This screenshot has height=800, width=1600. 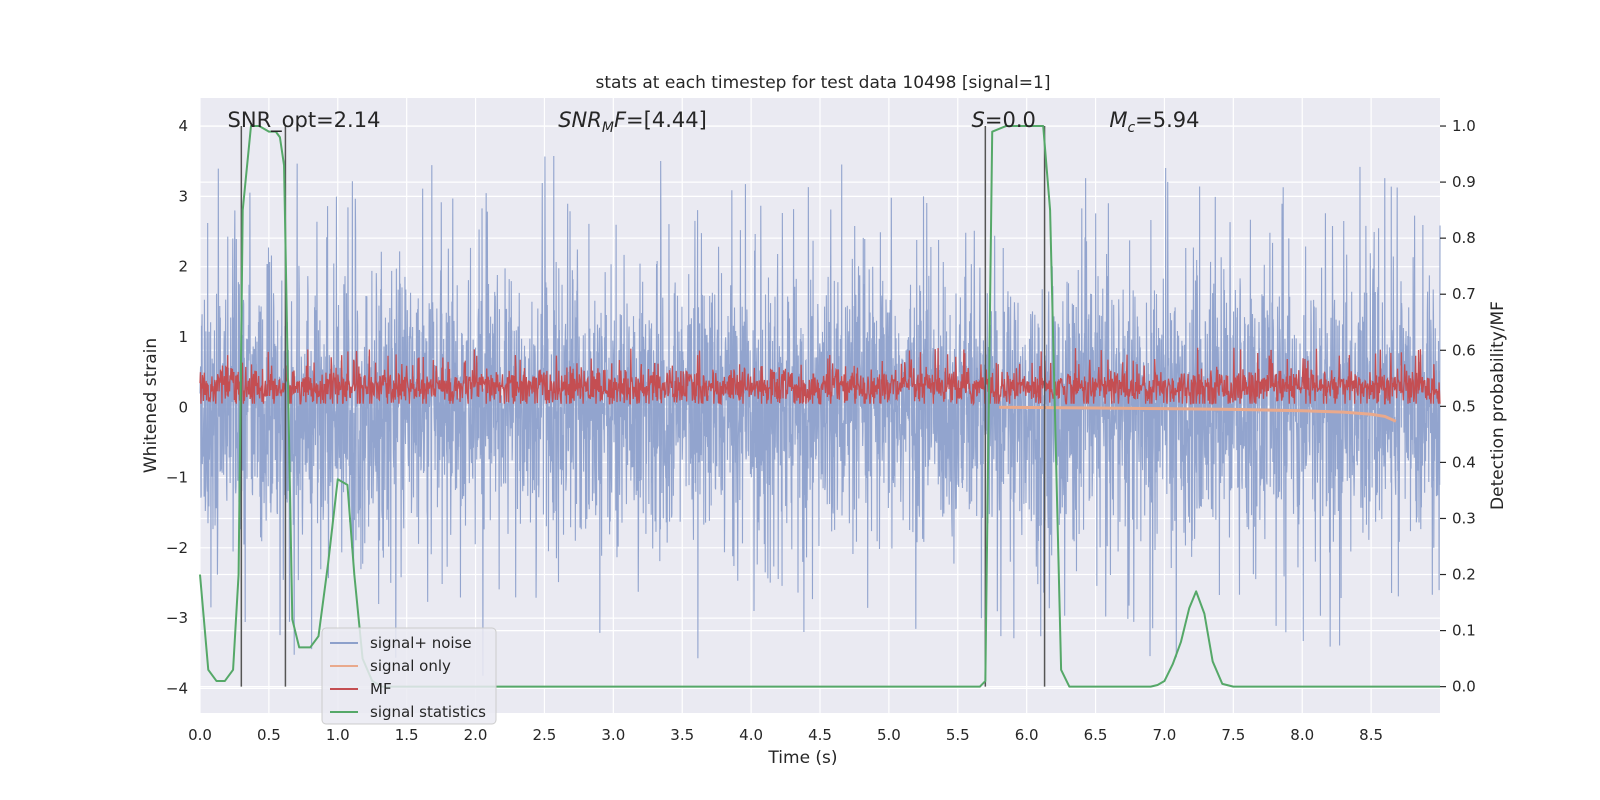 What do you see at coordinates (1464, 406) in the screenshot?
I see `y-right-tick-label: 0.5` at bounding box center [1464, 406].